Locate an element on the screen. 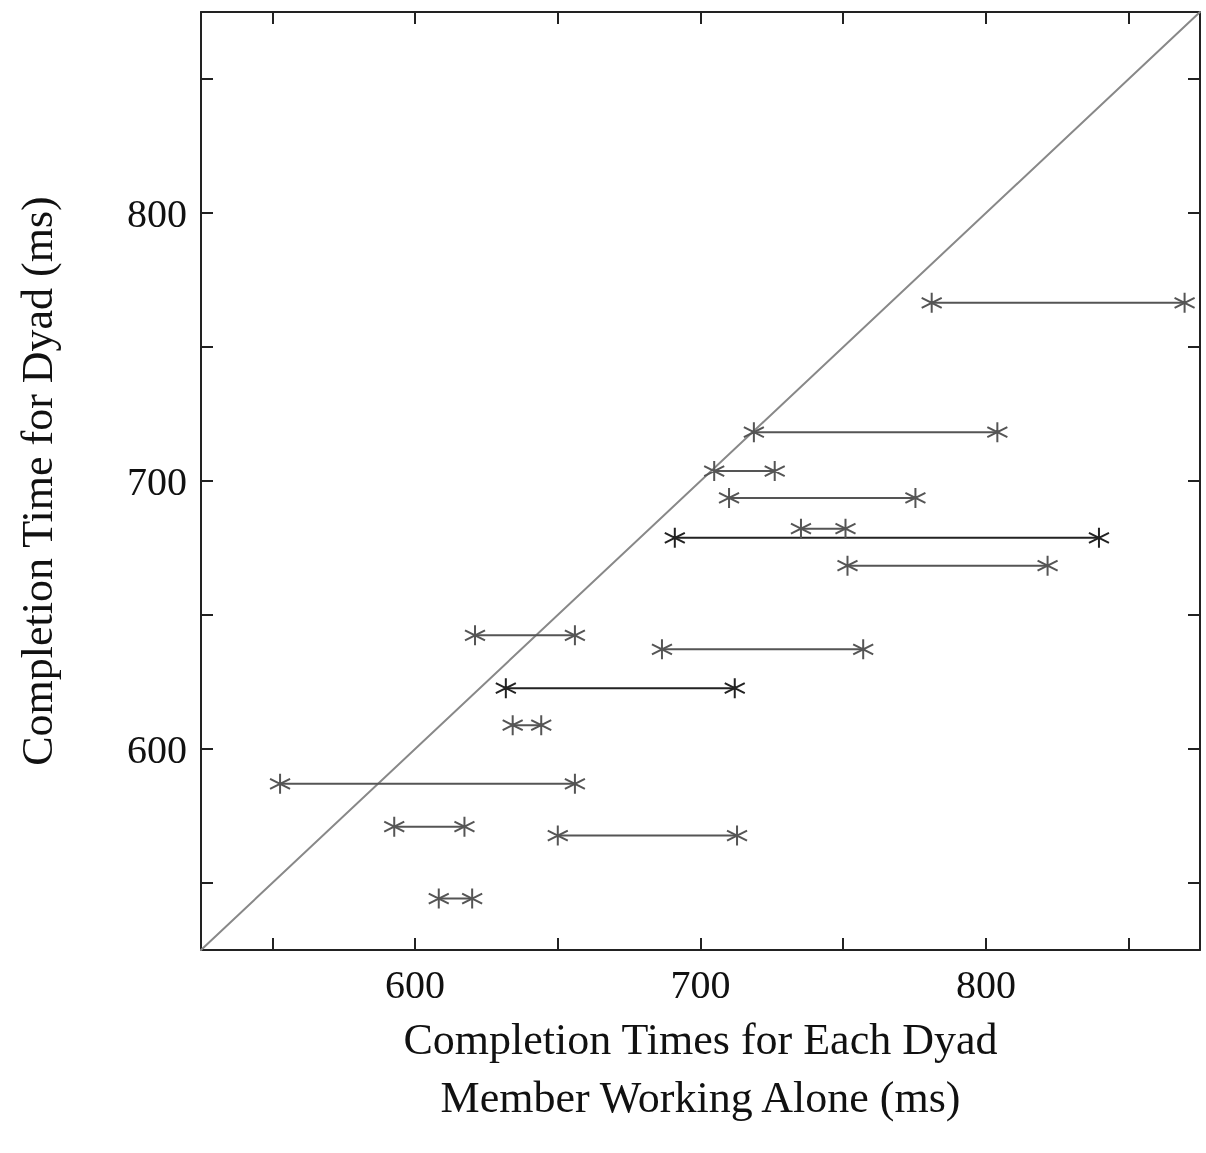 The width and height of the screenshot is (1206, 1153). x-tick-label: 600 is located at coordinates (415, 984).